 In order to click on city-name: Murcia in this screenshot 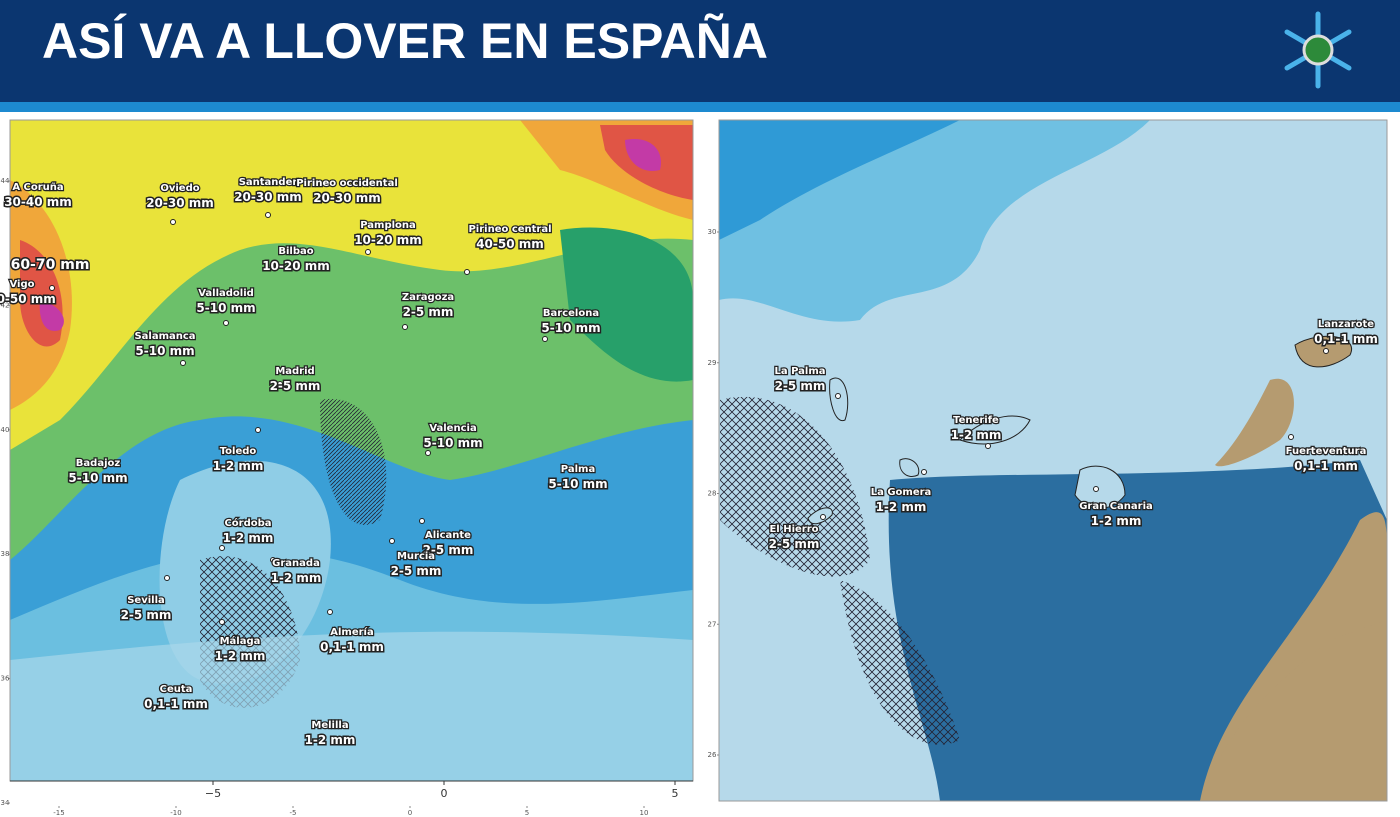, I will do `click(416, 556)`.